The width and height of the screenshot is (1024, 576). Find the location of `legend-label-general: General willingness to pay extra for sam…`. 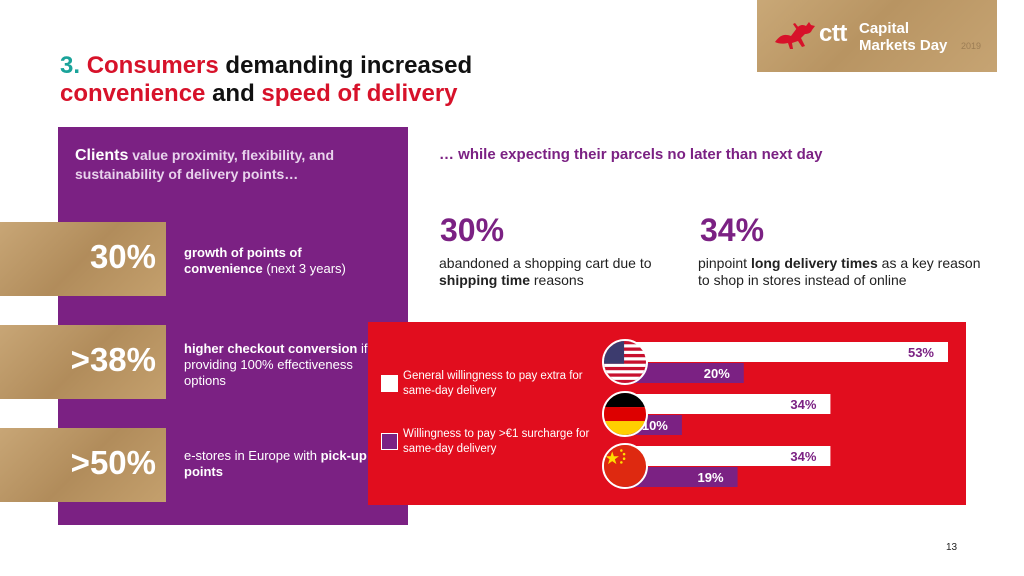

legend-label-general: General willingness to pay extra for sam… is located at coordinates (493, 383).